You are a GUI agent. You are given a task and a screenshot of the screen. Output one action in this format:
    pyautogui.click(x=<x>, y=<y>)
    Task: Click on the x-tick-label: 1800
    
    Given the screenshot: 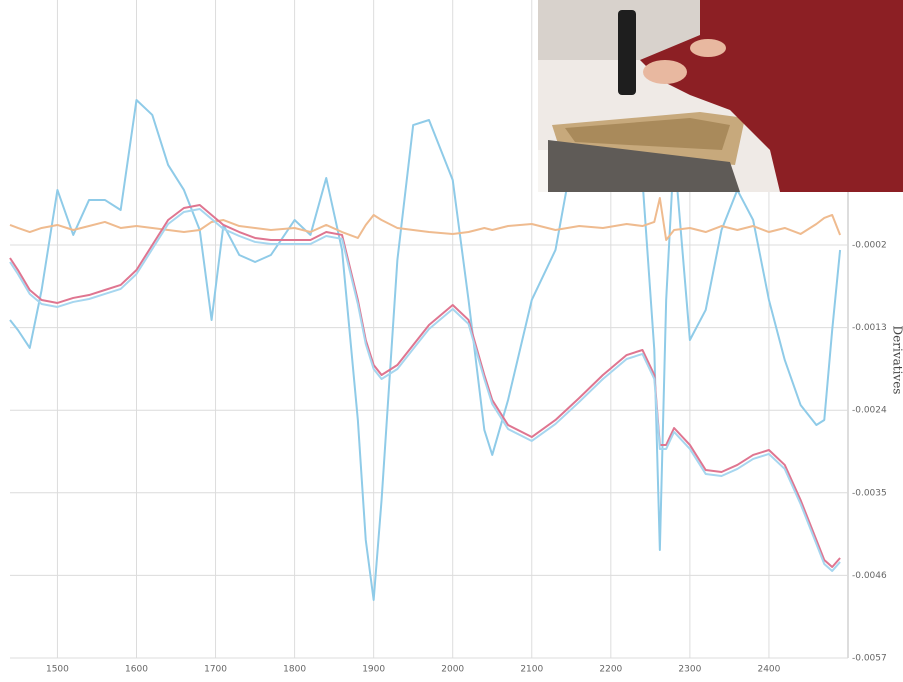 What is the action you would take?
    pyautogui.click(x=294, y=670)
    